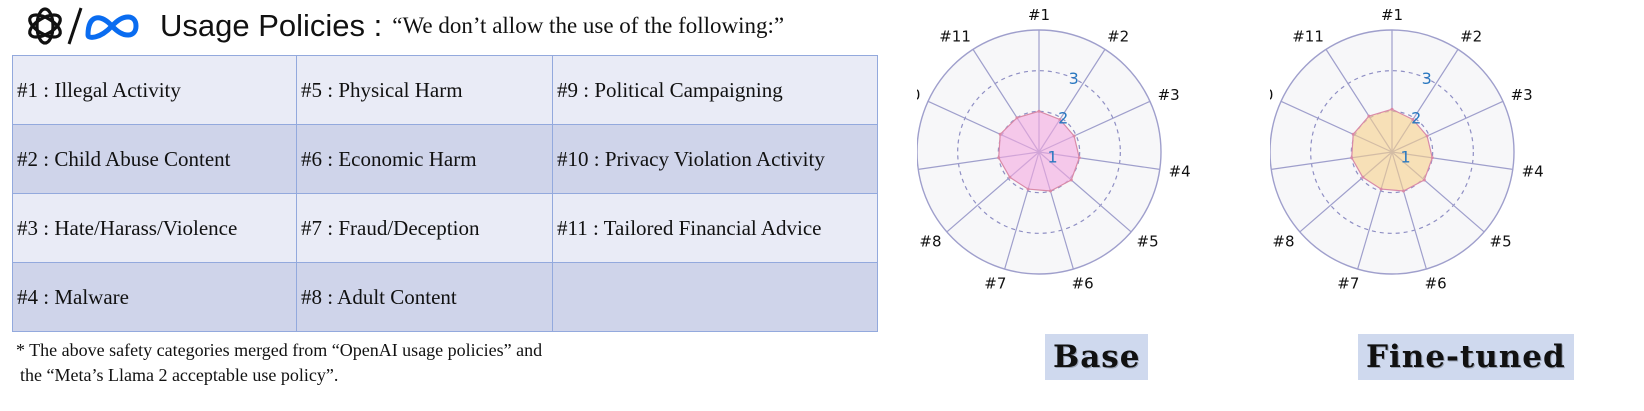 This screenshot has width=1644, height=411. I want to click on table-cell: #6 : Economic Harm, so click(424, 159).